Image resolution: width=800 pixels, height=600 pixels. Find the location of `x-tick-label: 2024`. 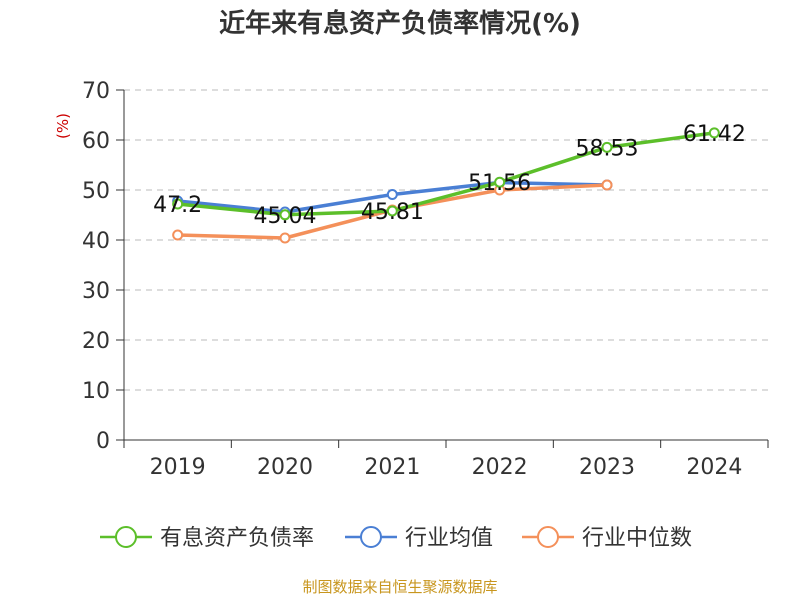

x-tick-label: 2024 is located at coordinates (714, 467).